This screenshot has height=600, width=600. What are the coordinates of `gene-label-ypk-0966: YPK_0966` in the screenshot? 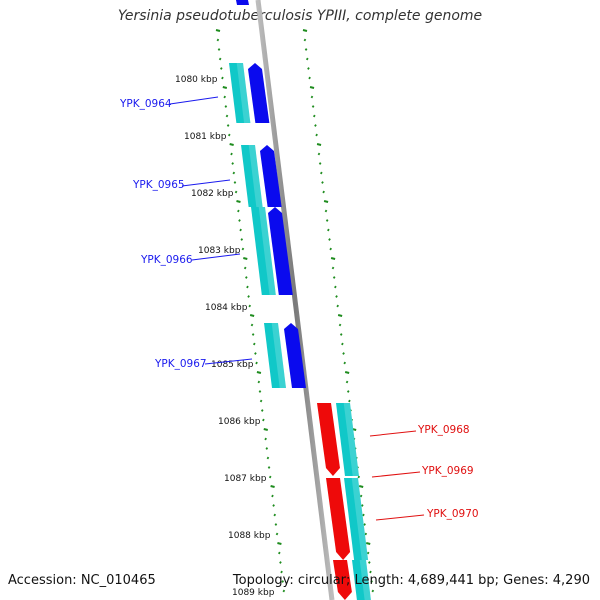 It's located at (166, 260).